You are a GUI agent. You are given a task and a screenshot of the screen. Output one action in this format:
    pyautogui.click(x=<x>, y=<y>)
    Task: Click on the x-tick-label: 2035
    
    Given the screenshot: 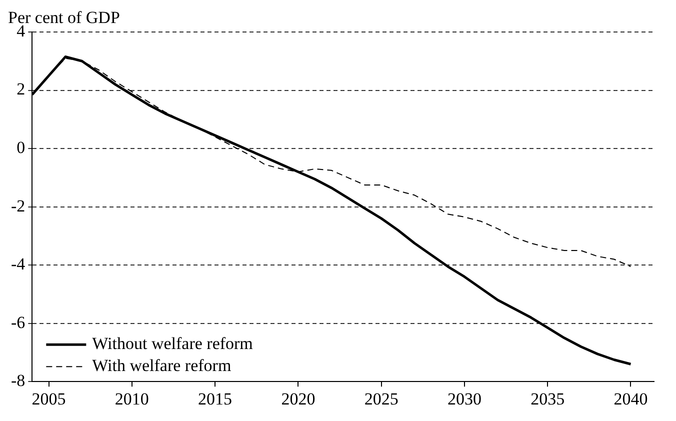 What is the action you would take?
    pyautogui.click(x=547, y=398)
    